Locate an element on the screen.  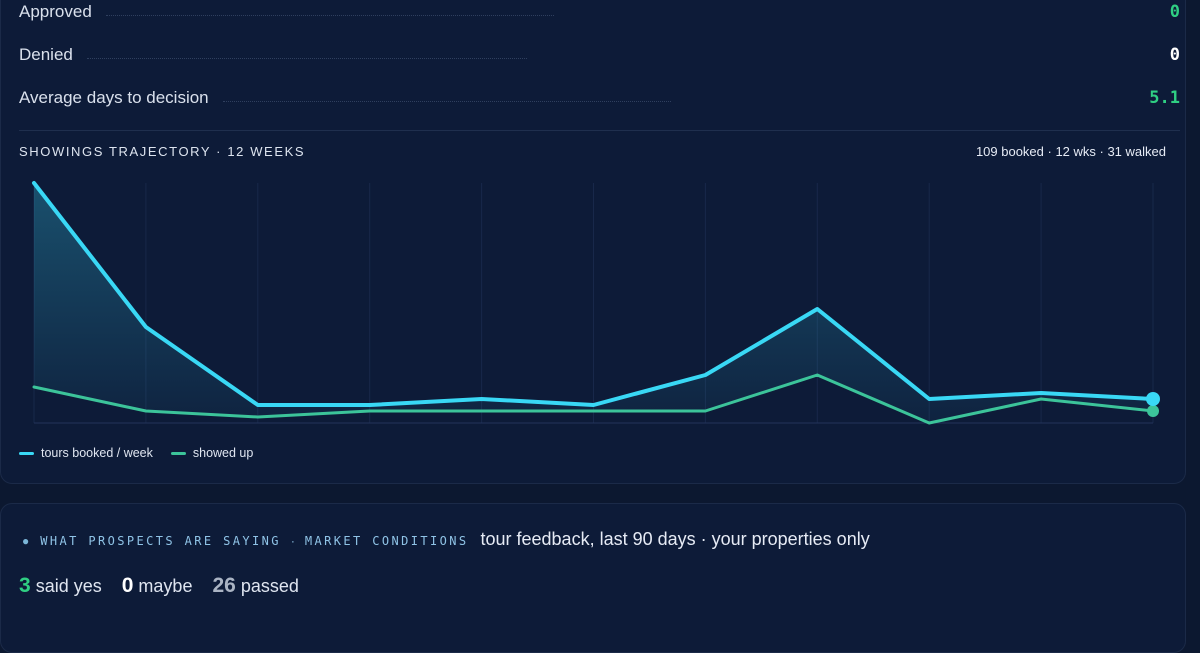
legend-label-booked: tours booked / week is located at coordinates (97, 453).